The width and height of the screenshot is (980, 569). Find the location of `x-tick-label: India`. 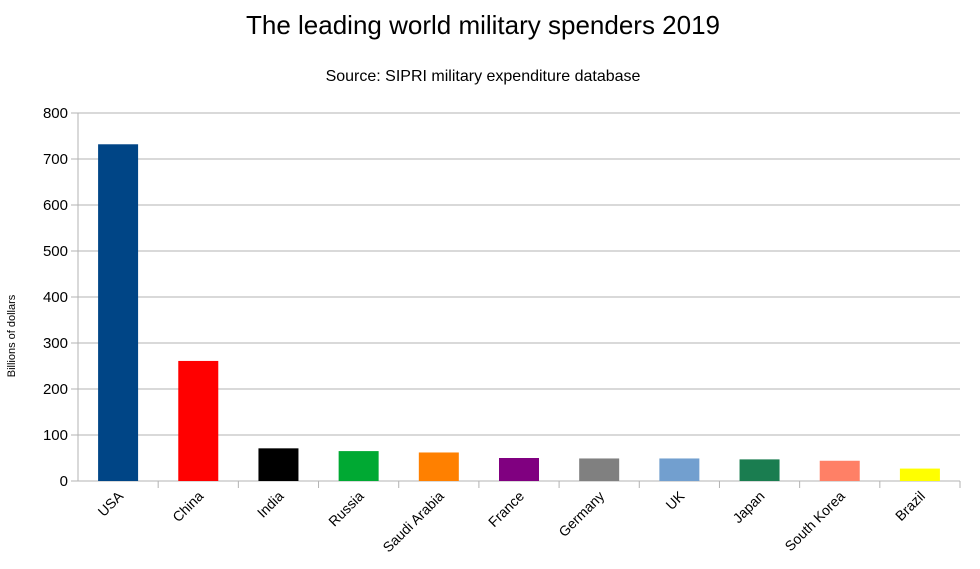

x-tick-label: India is located at coordinates (270, 504).